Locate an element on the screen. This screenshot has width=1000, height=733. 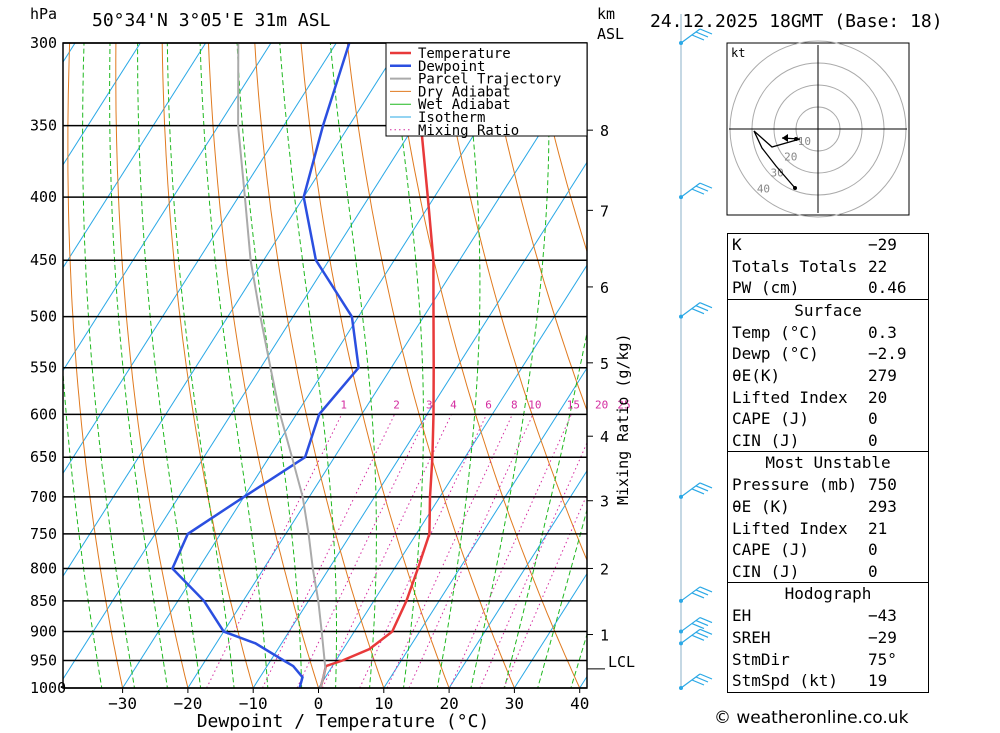
x-tick-label: 40 is located at coordinates (579, 703).